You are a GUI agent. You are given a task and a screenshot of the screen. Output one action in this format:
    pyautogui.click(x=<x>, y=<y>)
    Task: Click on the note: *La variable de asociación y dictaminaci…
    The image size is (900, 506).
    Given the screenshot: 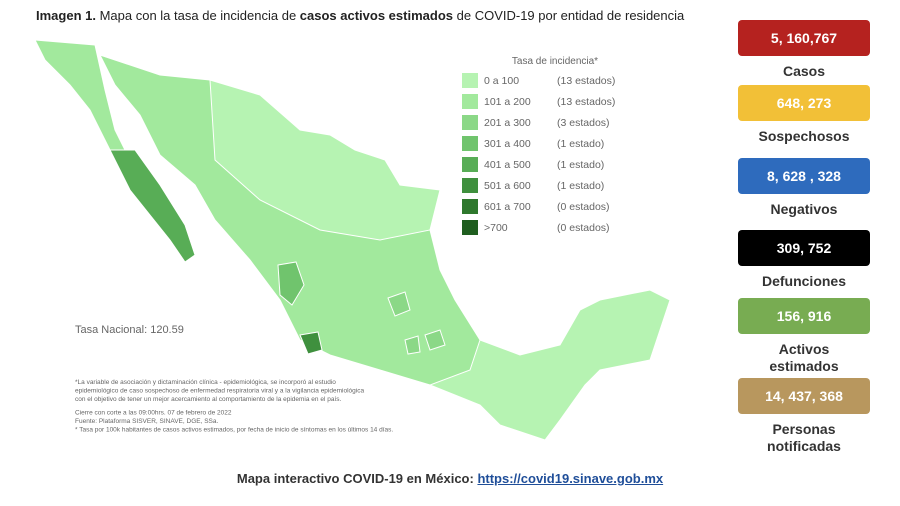 What is the action you would take?
    pyautogui.click(x=205, y=382)
    